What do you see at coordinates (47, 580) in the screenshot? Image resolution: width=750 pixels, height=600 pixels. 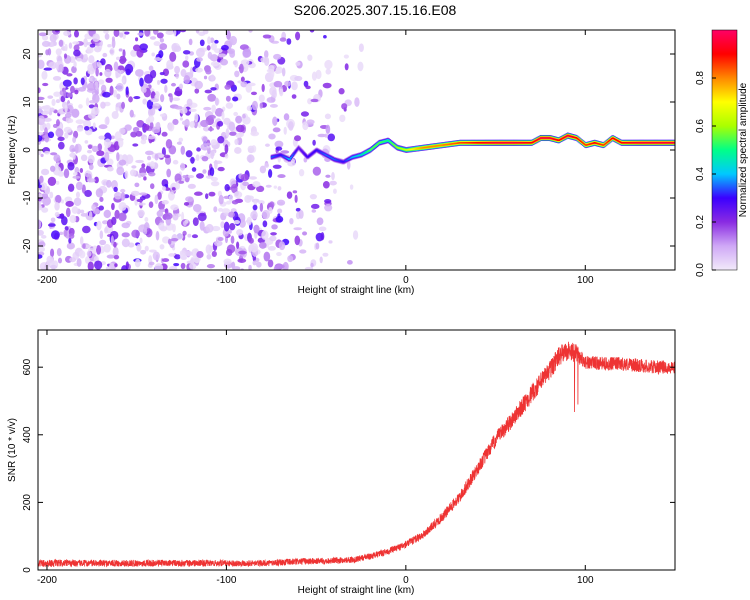 I see `x-tick-label: -200` at bounding box center [47, 580].